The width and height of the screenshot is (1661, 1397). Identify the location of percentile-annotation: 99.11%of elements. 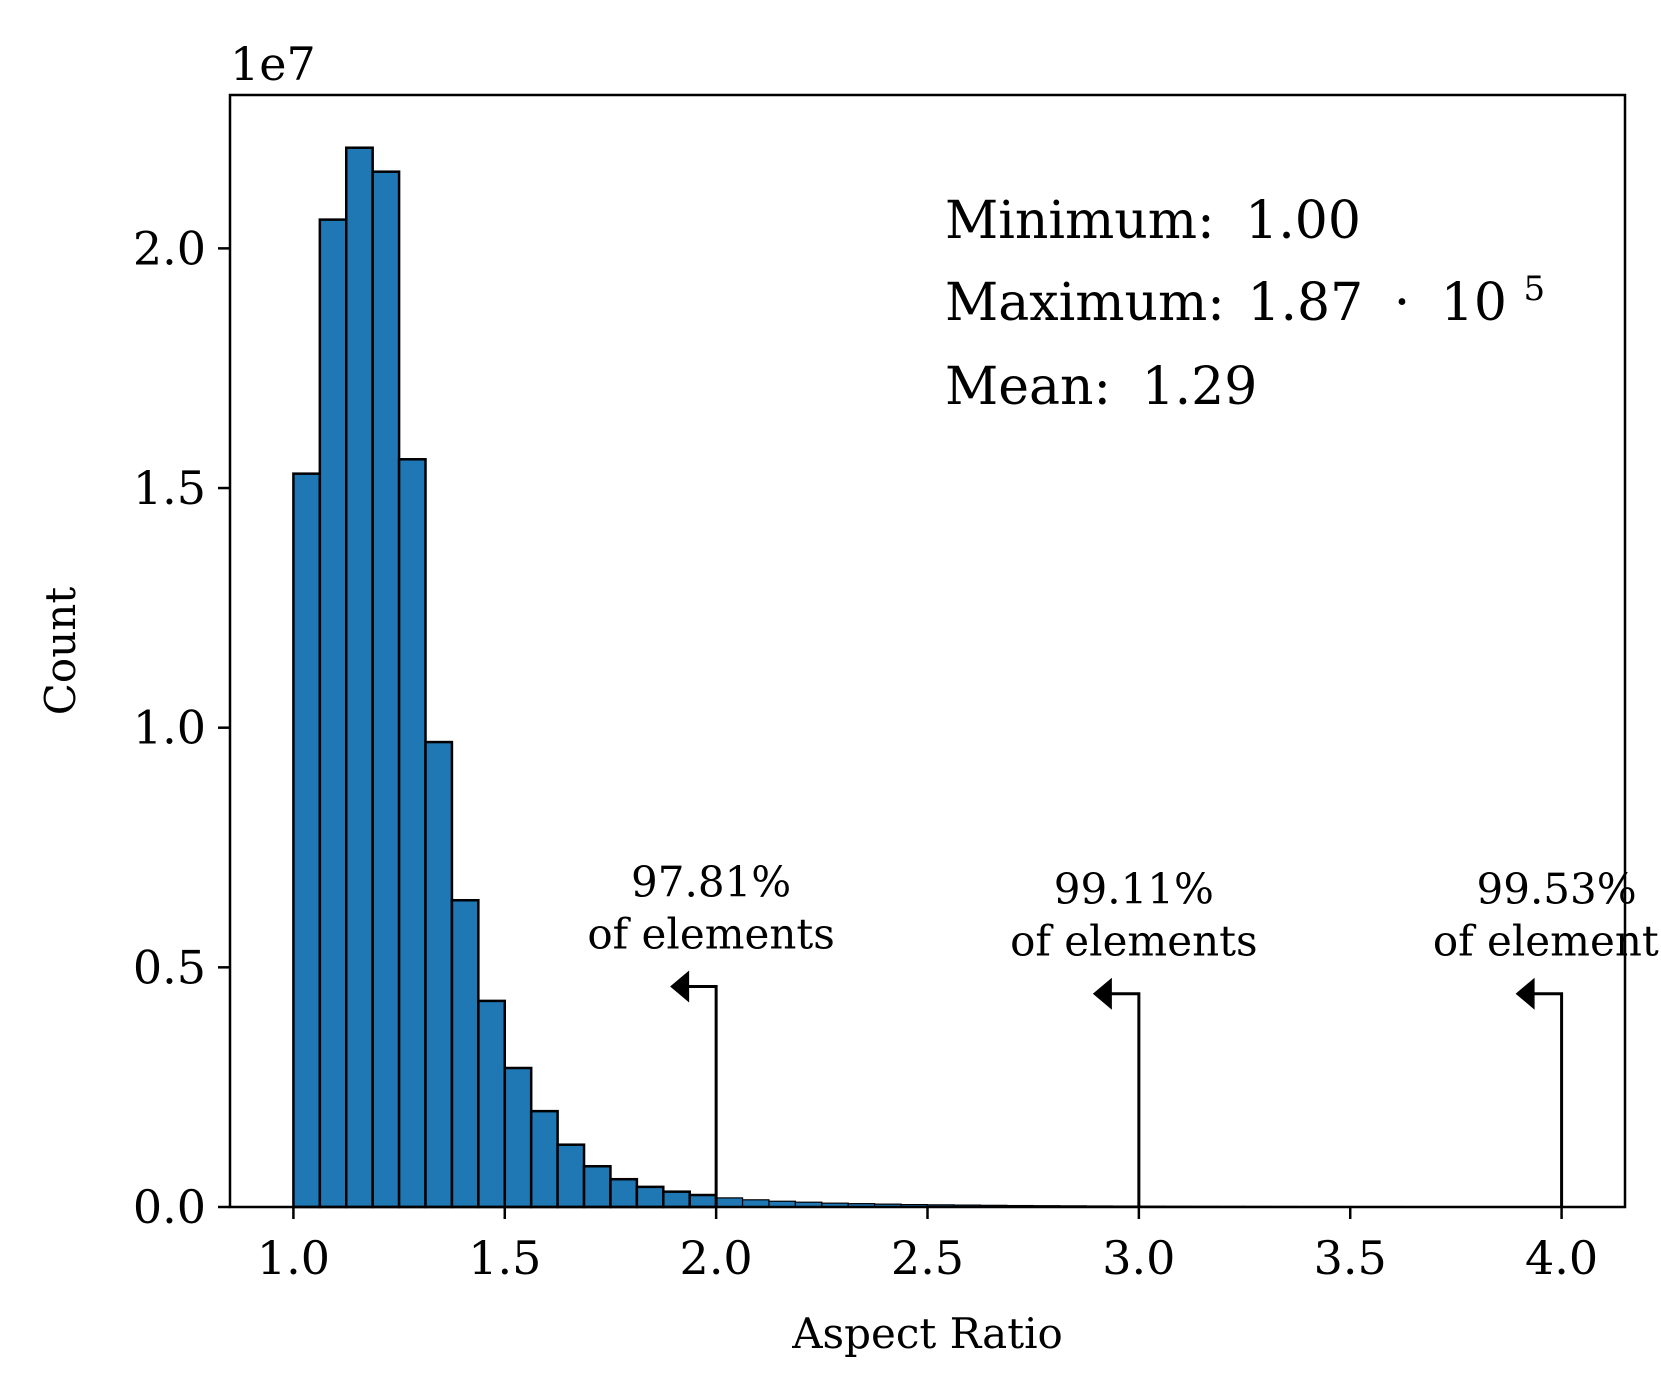
(1134, 1036).